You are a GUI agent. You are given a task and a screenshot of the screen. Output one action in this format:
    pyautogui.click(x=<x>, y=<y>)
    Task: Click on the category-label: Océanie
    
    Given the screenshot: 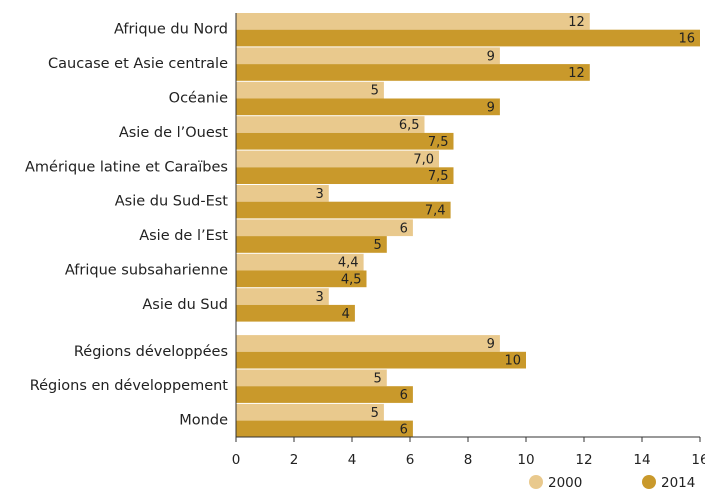 What is the action you would take?
    pyautogui.click(x=198, y=99)
    